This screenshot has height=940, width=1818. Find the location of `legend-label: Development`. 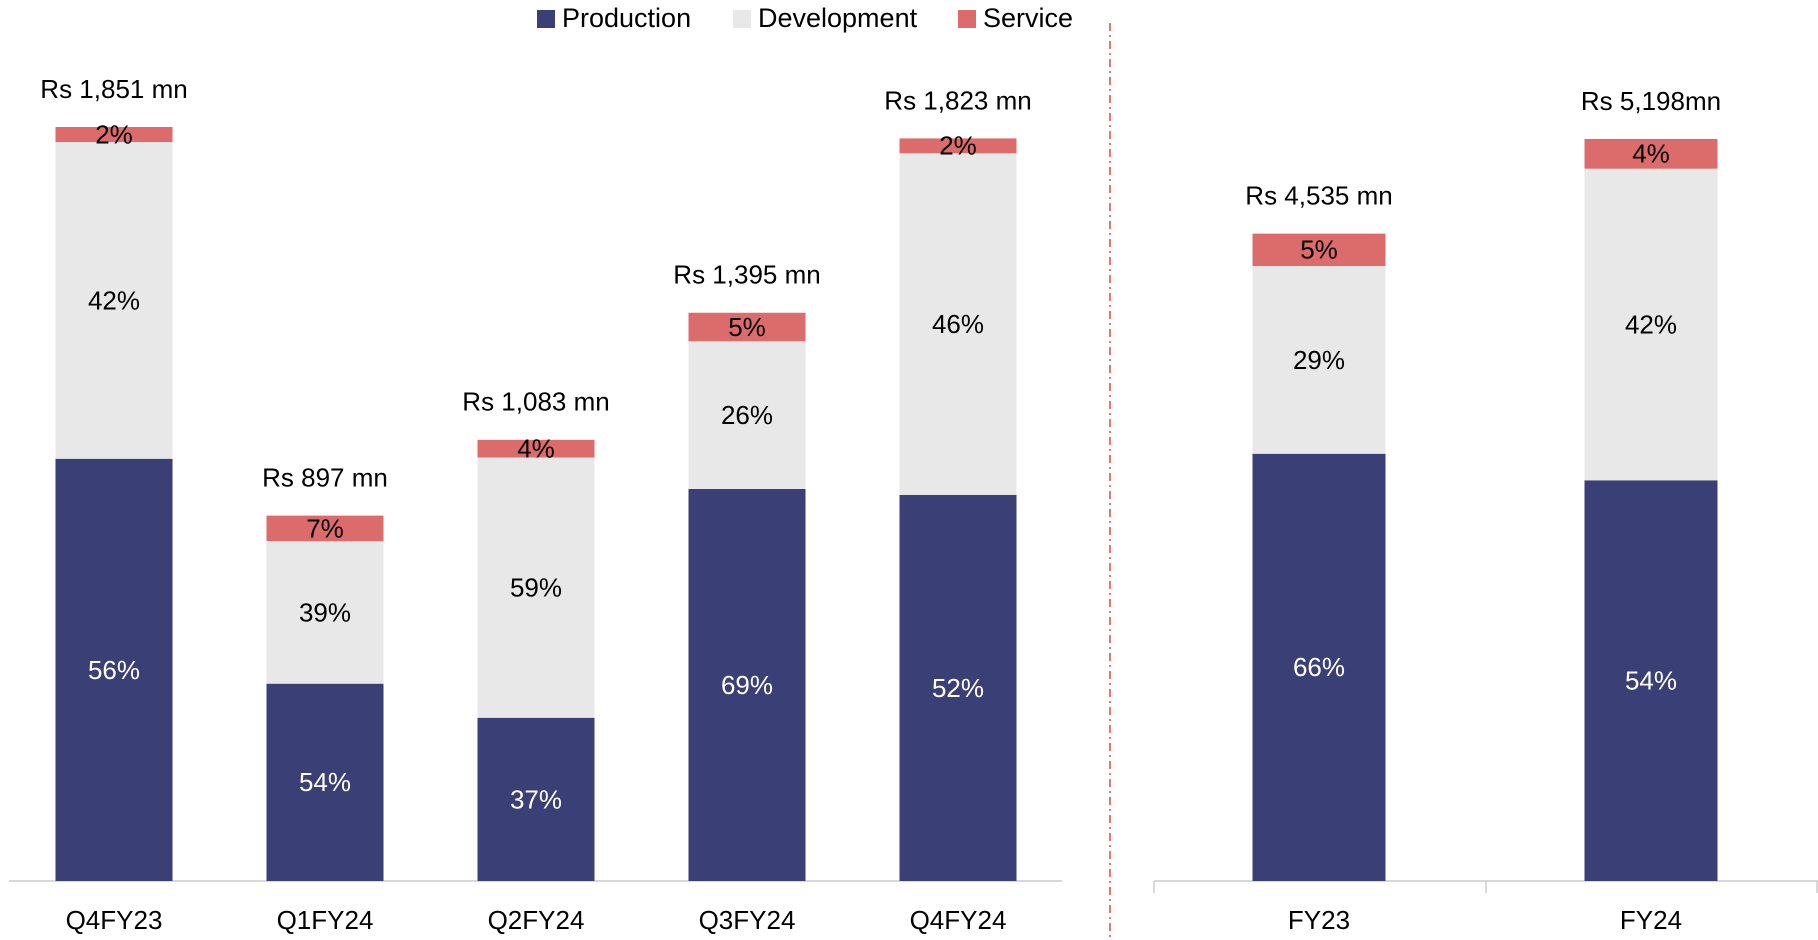

legend-label: Development is located at coordinates (838, 18).